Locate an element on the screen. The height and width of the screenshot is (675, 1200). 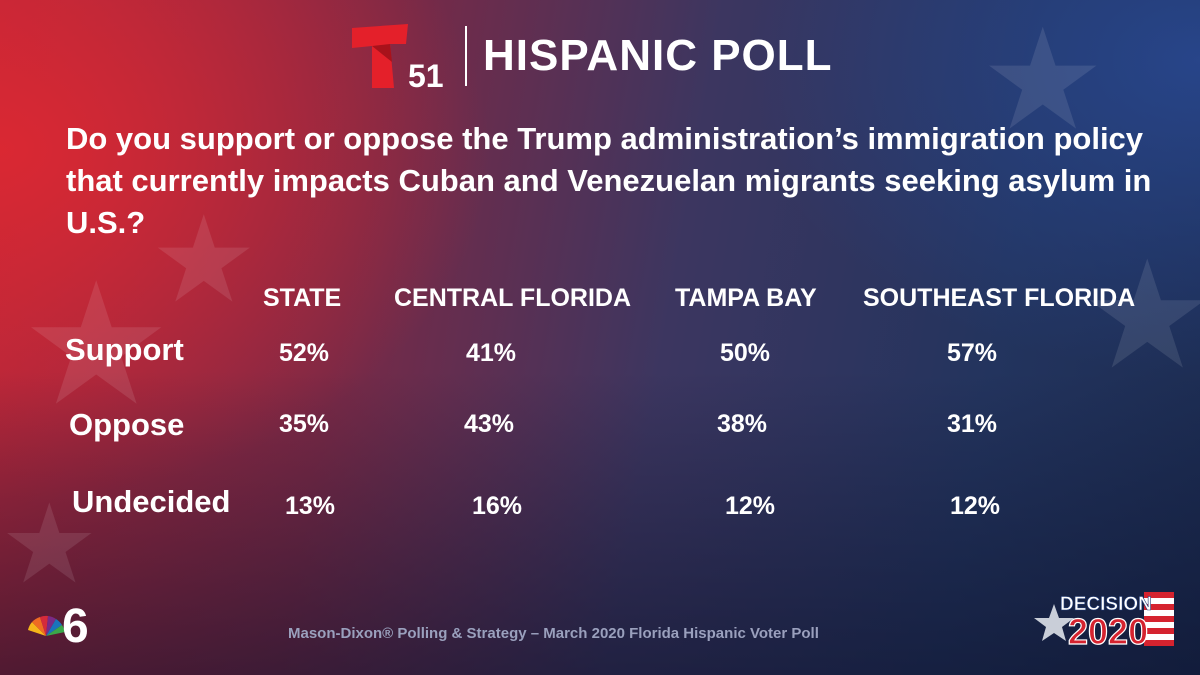
cell-support-southeast-florida: 57% is located at coordinates (972, 353).